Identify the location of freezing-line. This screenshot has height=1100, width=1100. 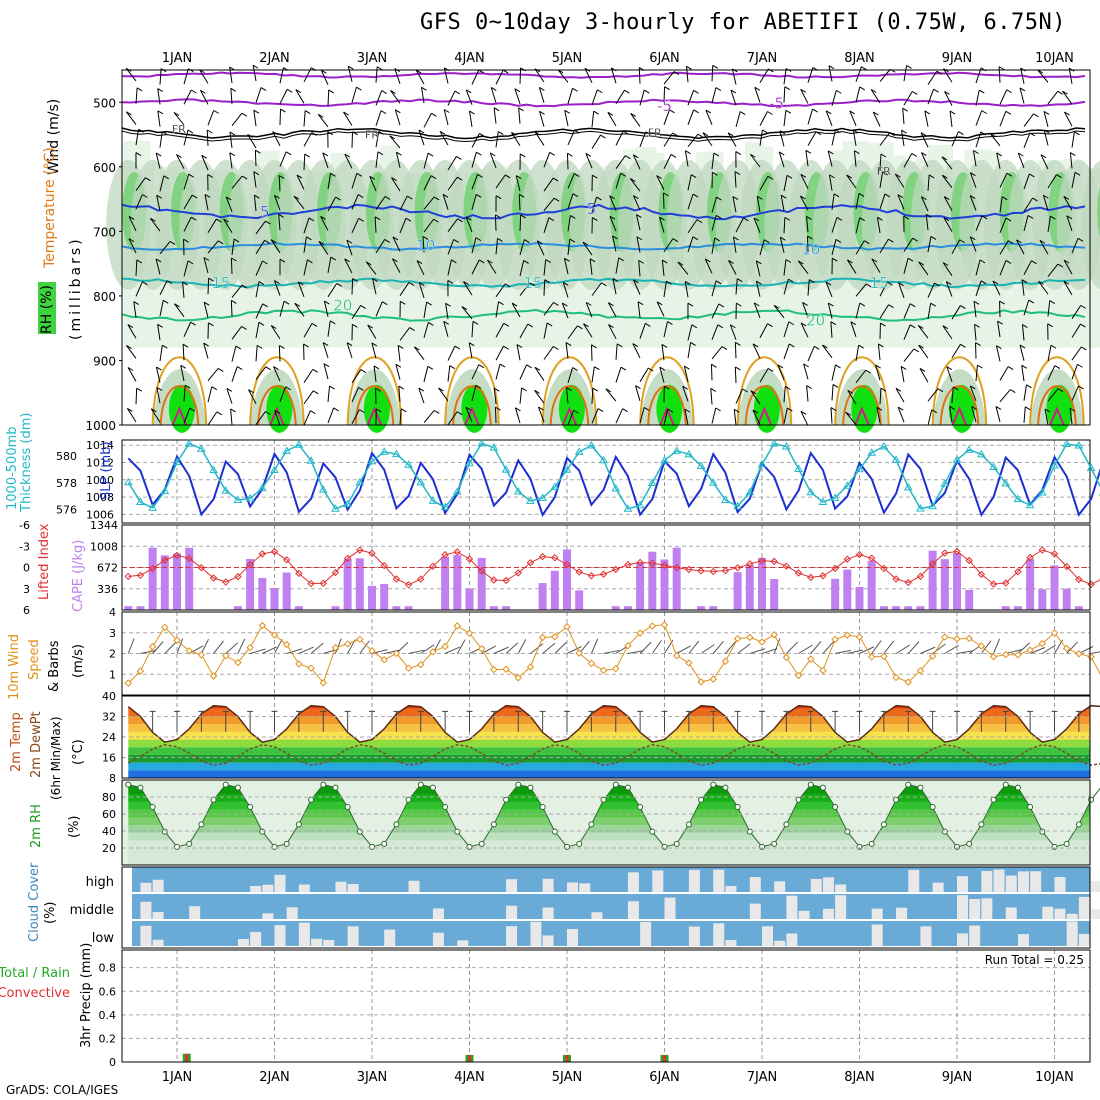
(603, 133).